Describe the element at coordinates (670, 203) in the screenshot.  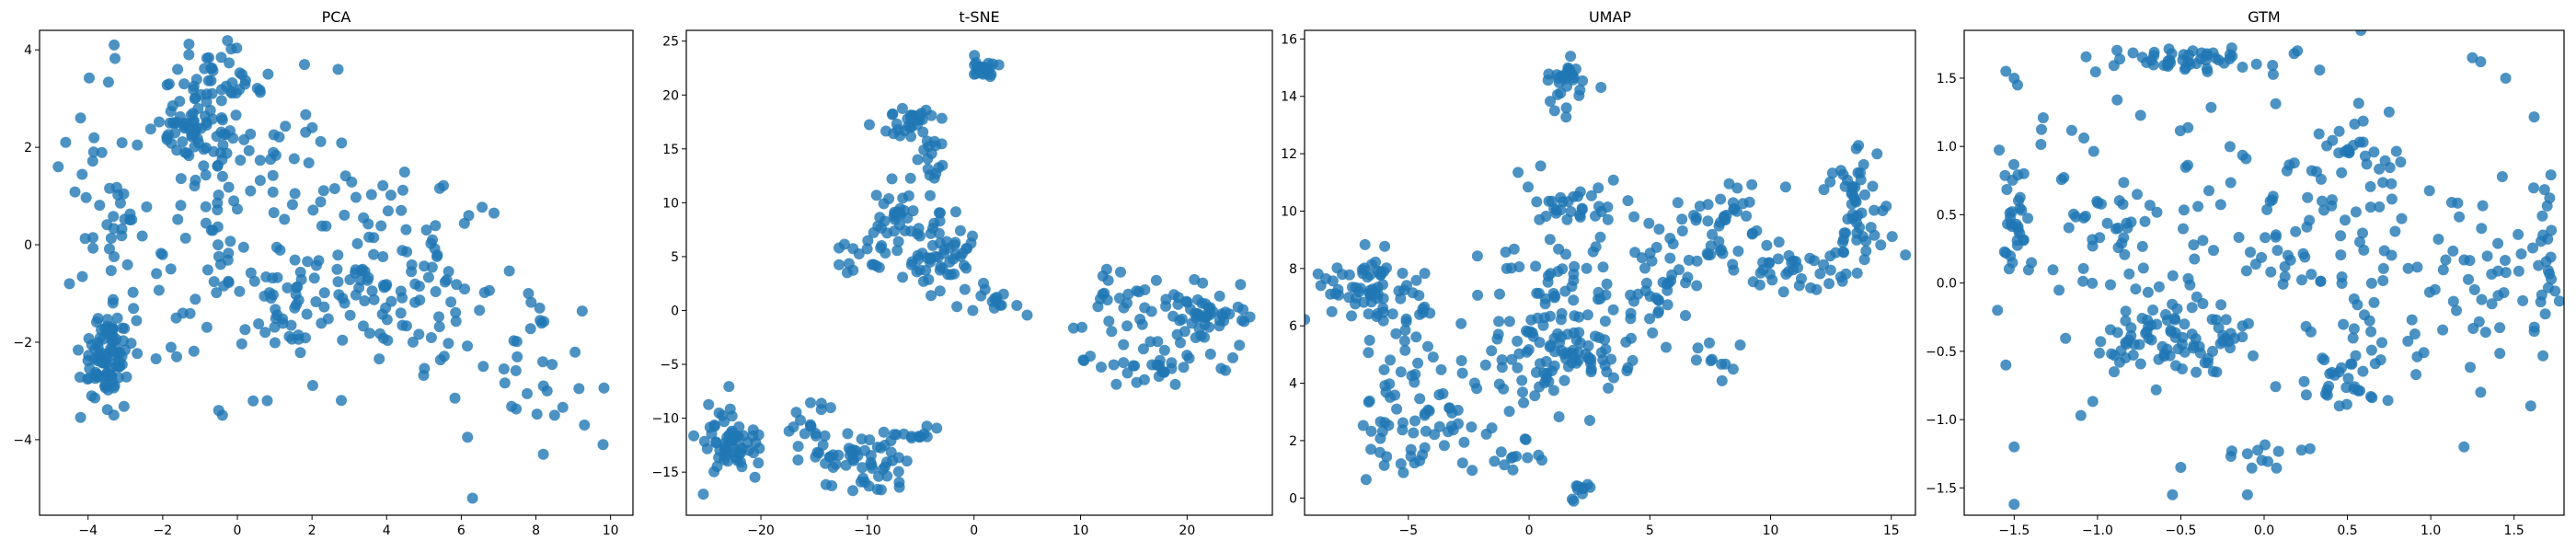
I see `y-tick-label: 10` at that location.